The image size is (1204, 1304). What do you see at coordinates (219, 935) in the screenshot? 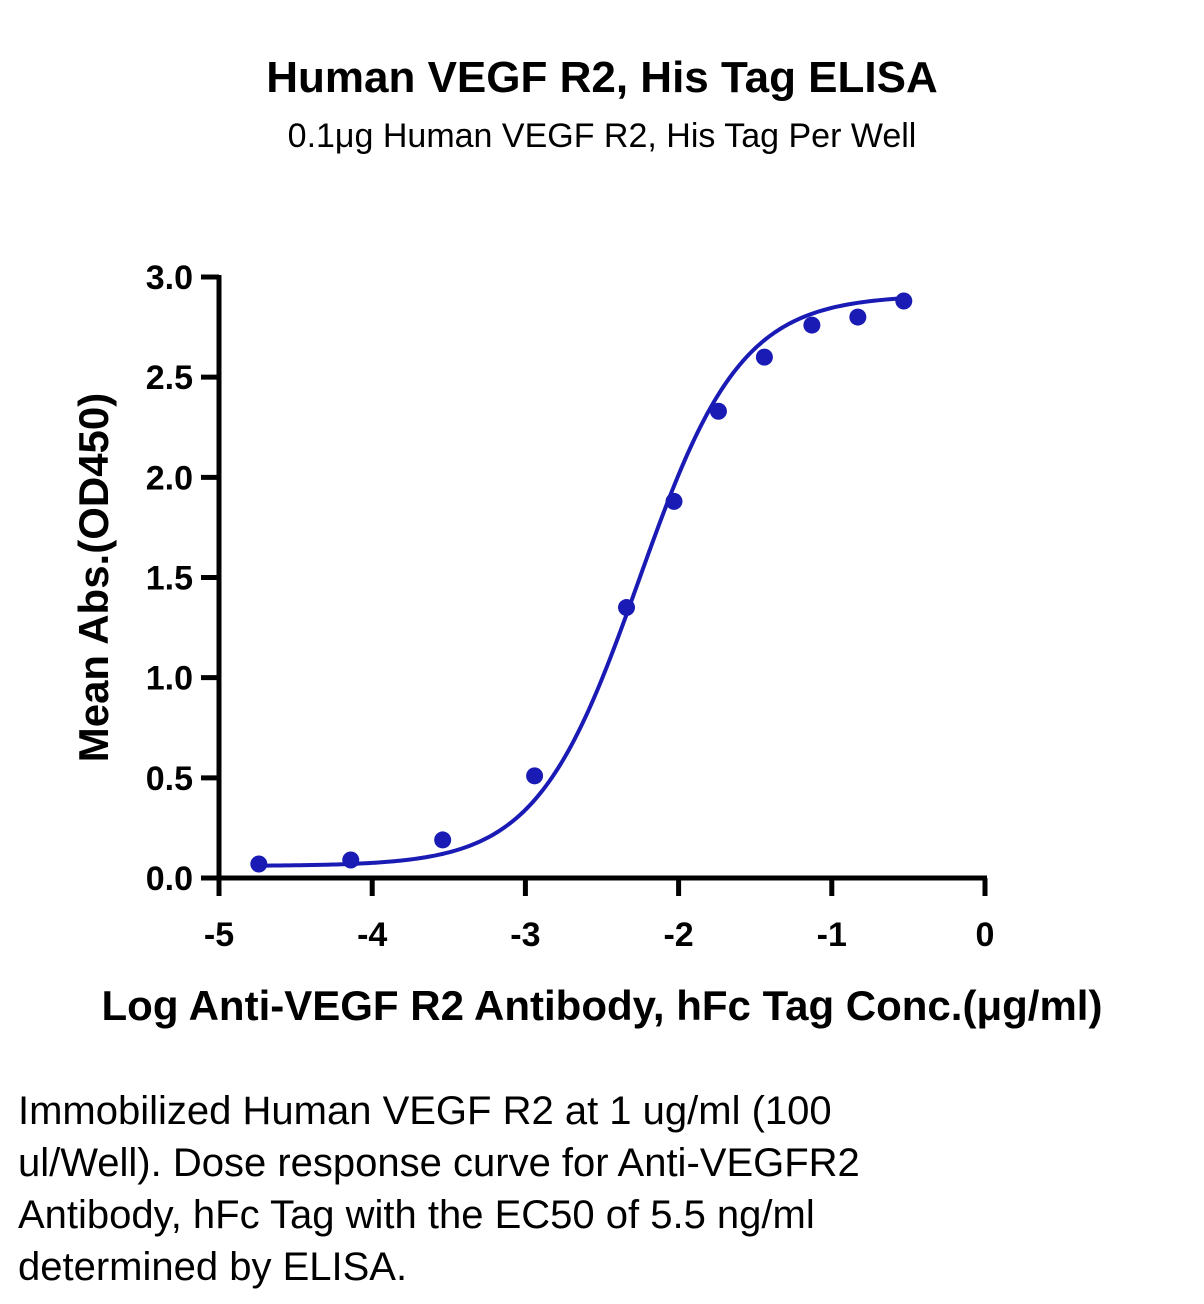
I see `x-tick-label: -5` at bounding box center [219, 935].